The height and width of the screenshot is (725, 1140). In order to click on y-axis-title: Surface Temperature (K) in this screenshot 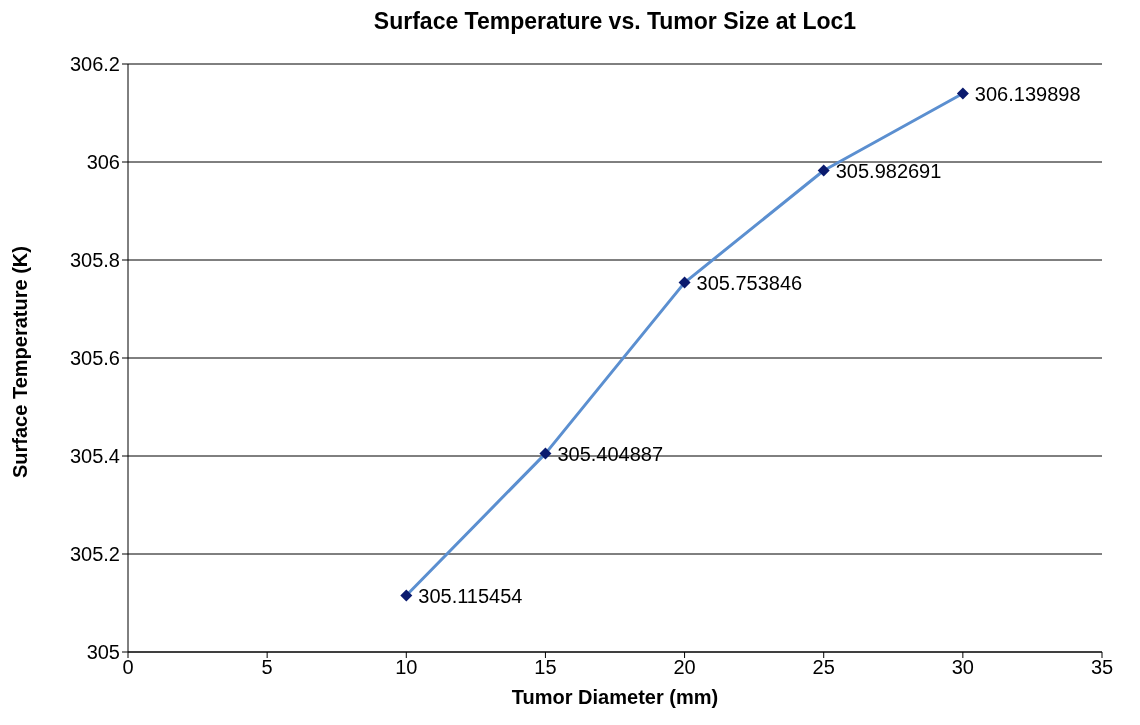, I will do `click(20, 362)`.